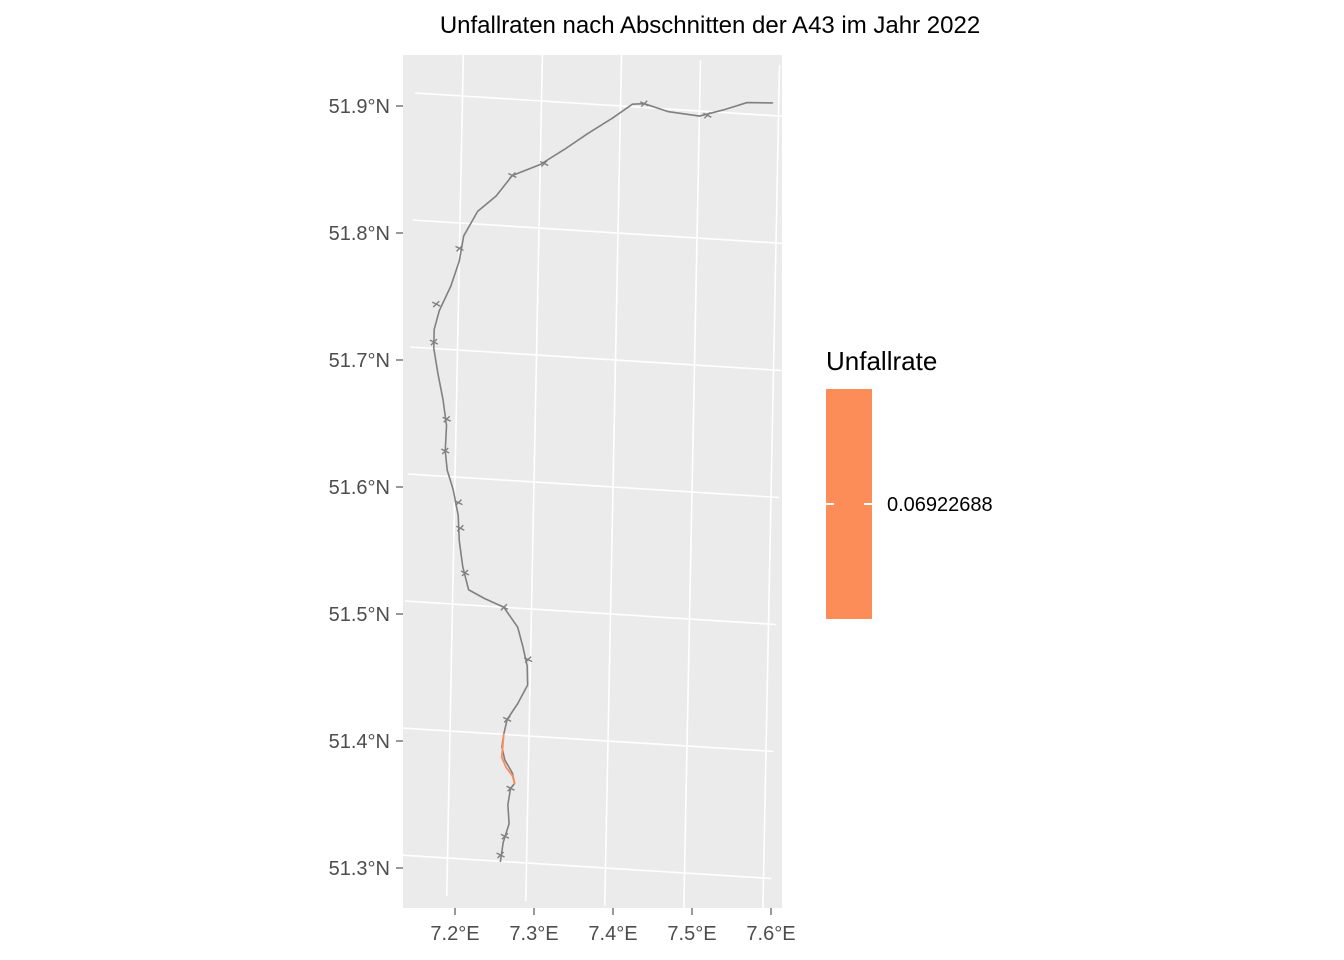 The image size is (1344, 960). I want to click on lon-tick: 7.6°E, so click(771, 926).